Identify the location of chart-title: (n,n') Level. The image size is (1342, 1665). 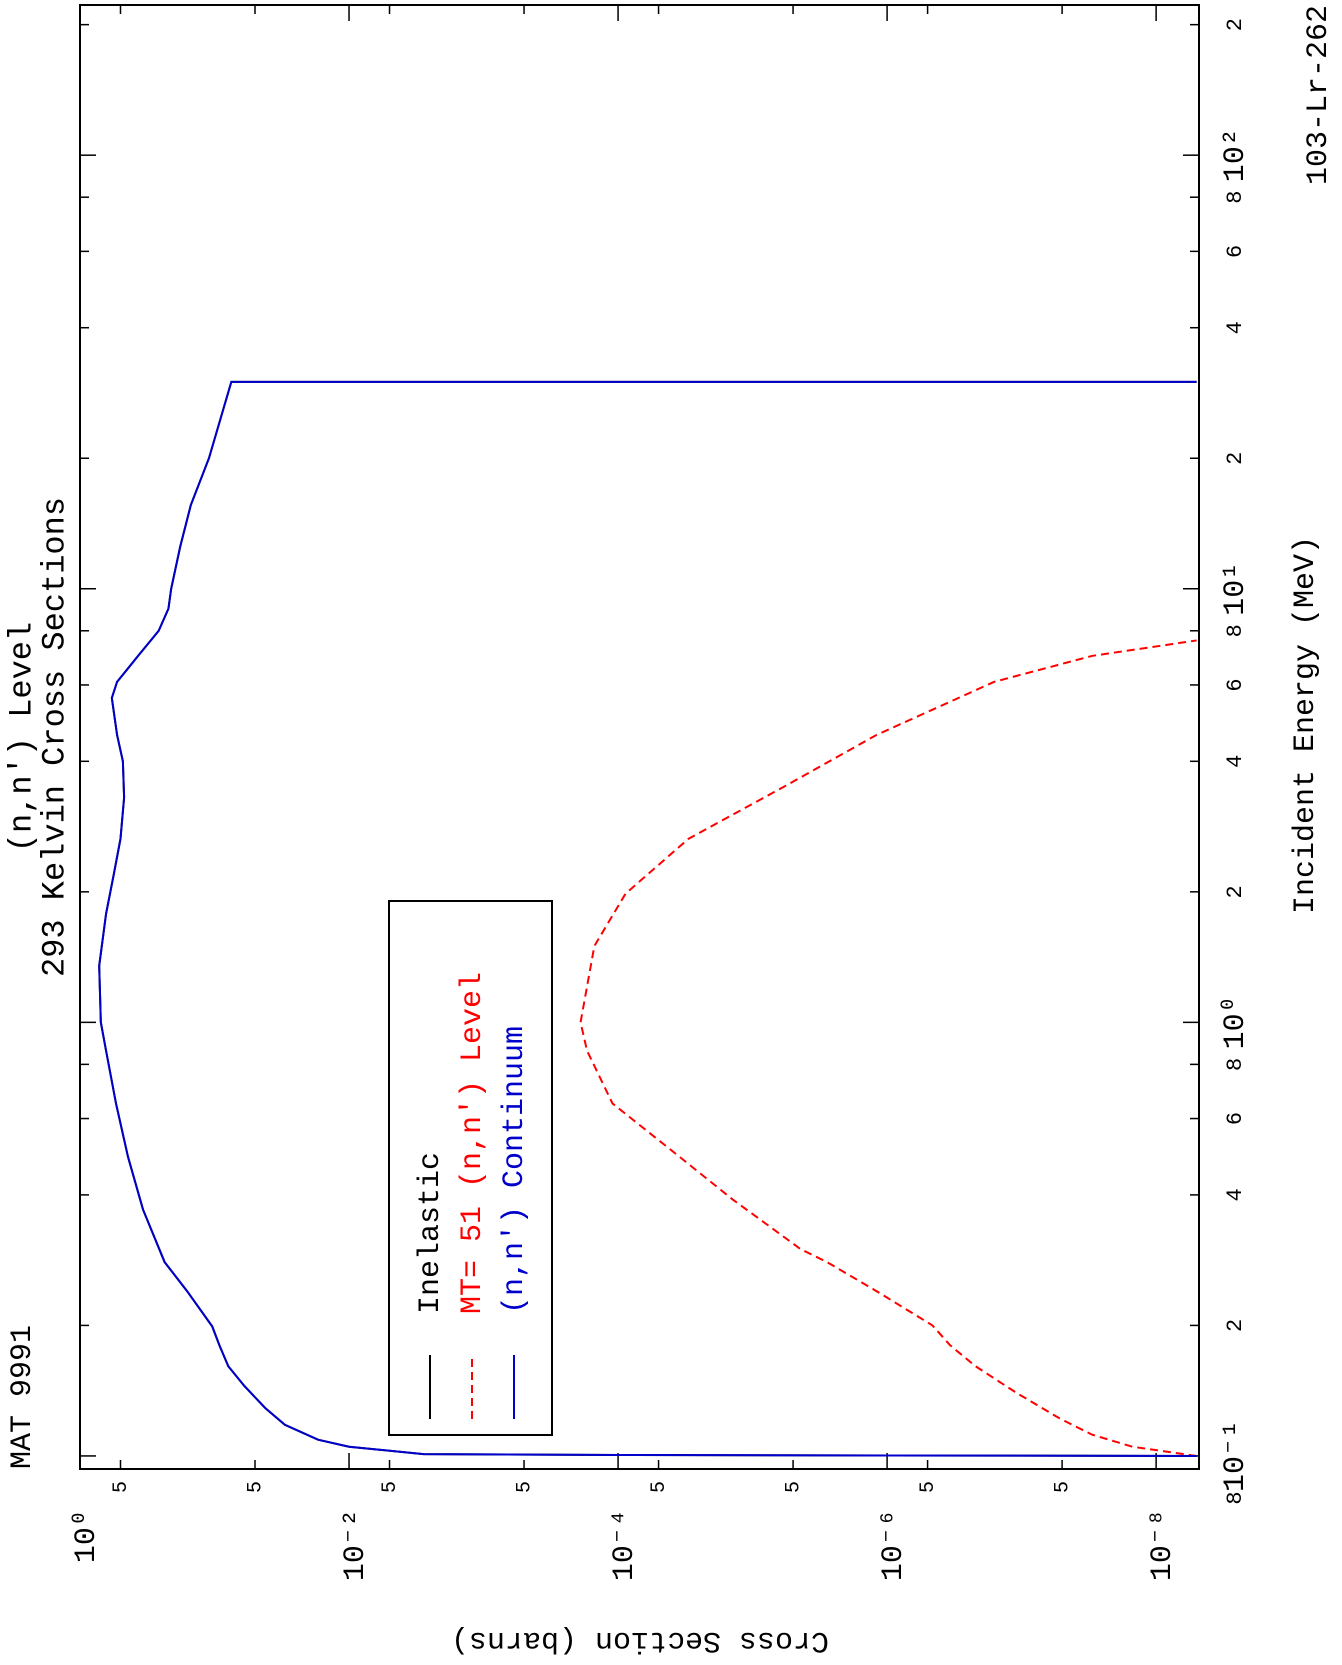
(21, 737).